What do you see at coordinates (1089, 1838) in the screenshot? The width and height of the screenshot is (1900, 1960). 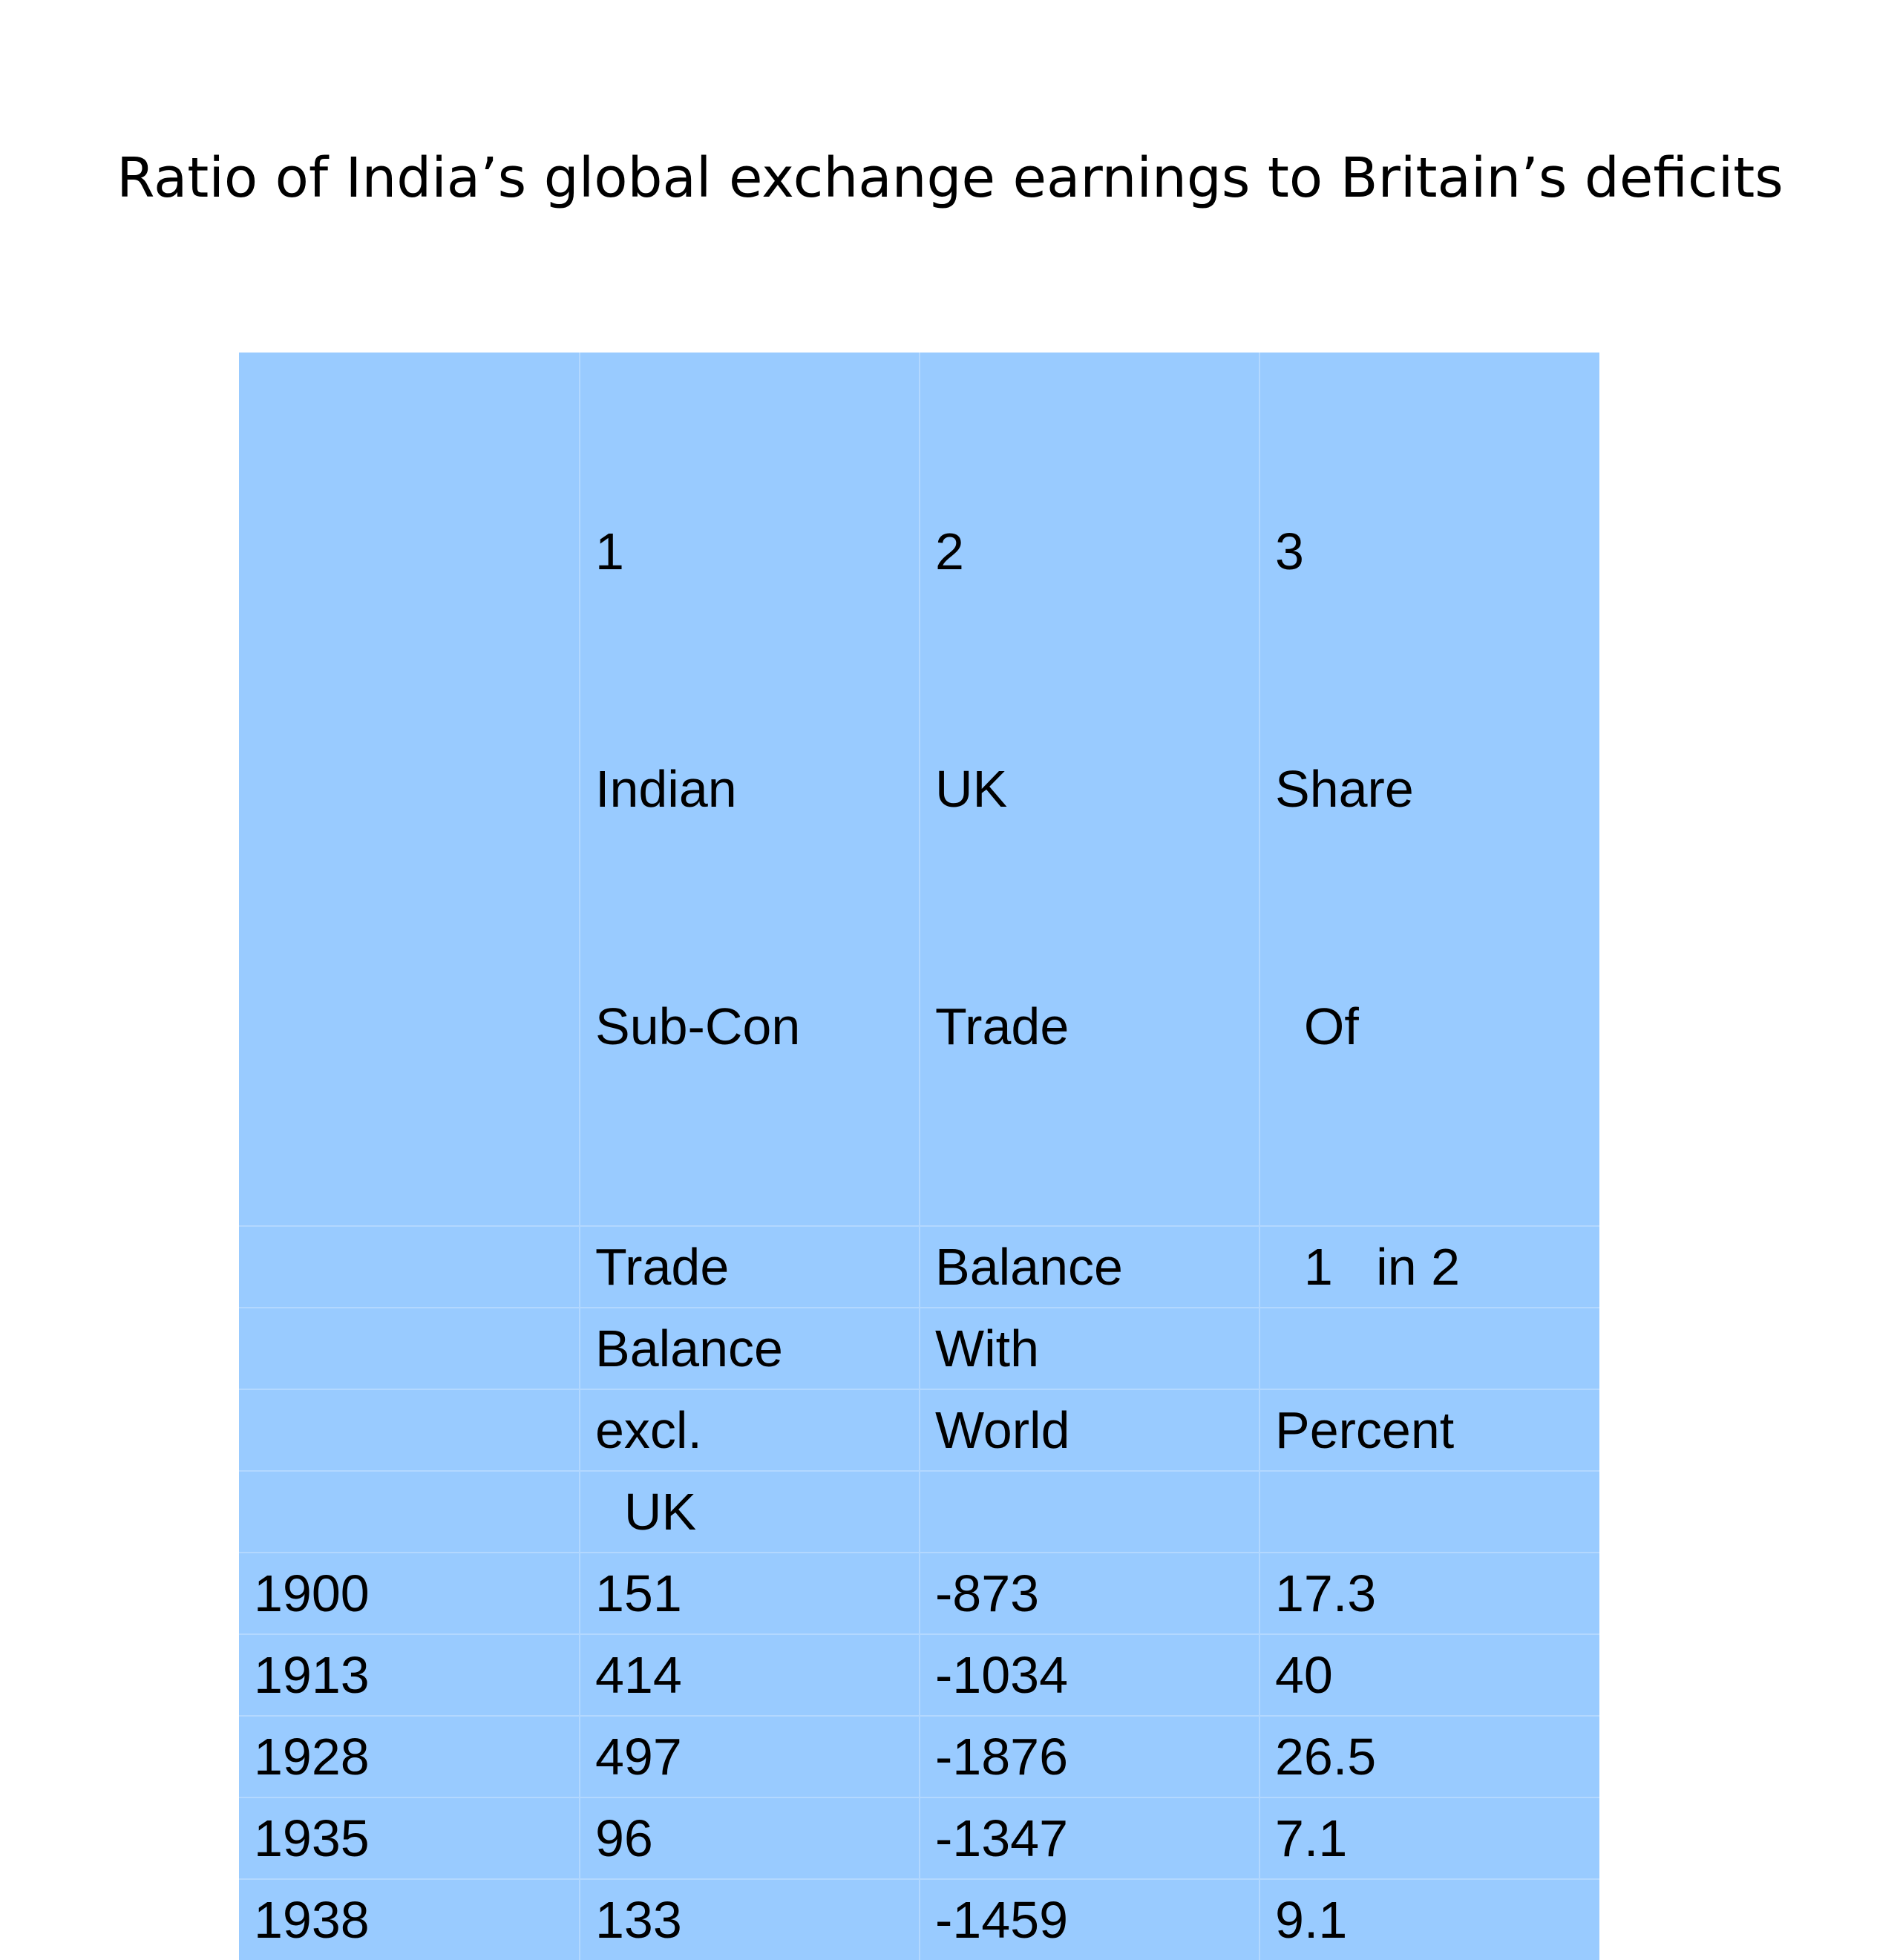 I see `uk-balance-cell: -1347` at bounding box center [1089, 1838].